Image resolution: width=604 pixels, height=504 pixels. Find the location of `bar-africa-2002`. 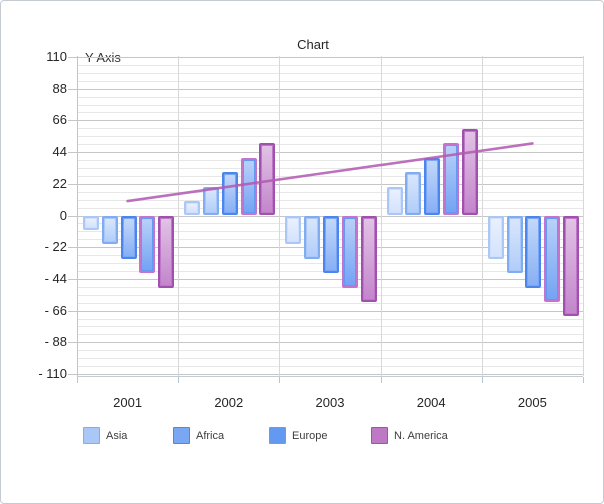

bar-africa-2002 is located at coordinates (229, 194).